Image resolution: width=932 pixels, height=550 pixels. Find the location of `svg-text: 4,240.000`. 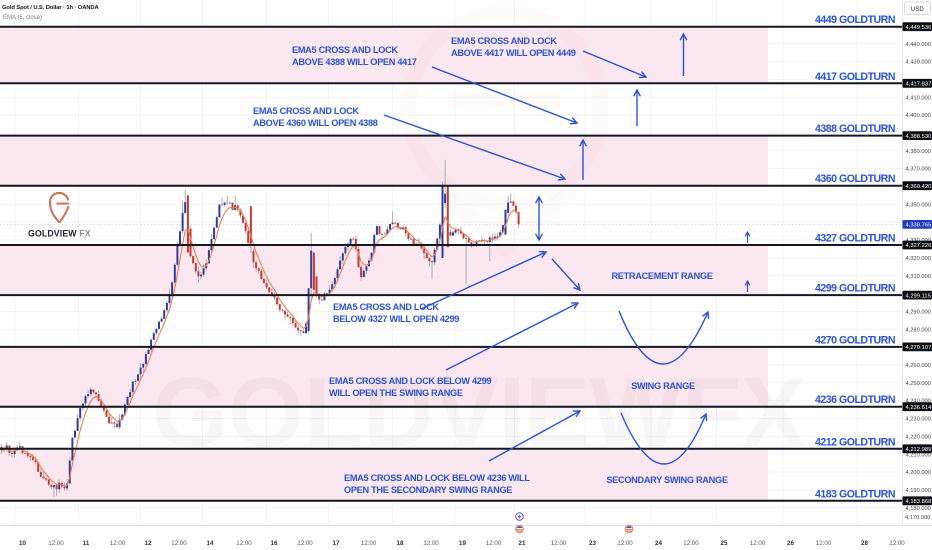

svg-text: 4,240.000 is located at coordinates (918, 402).